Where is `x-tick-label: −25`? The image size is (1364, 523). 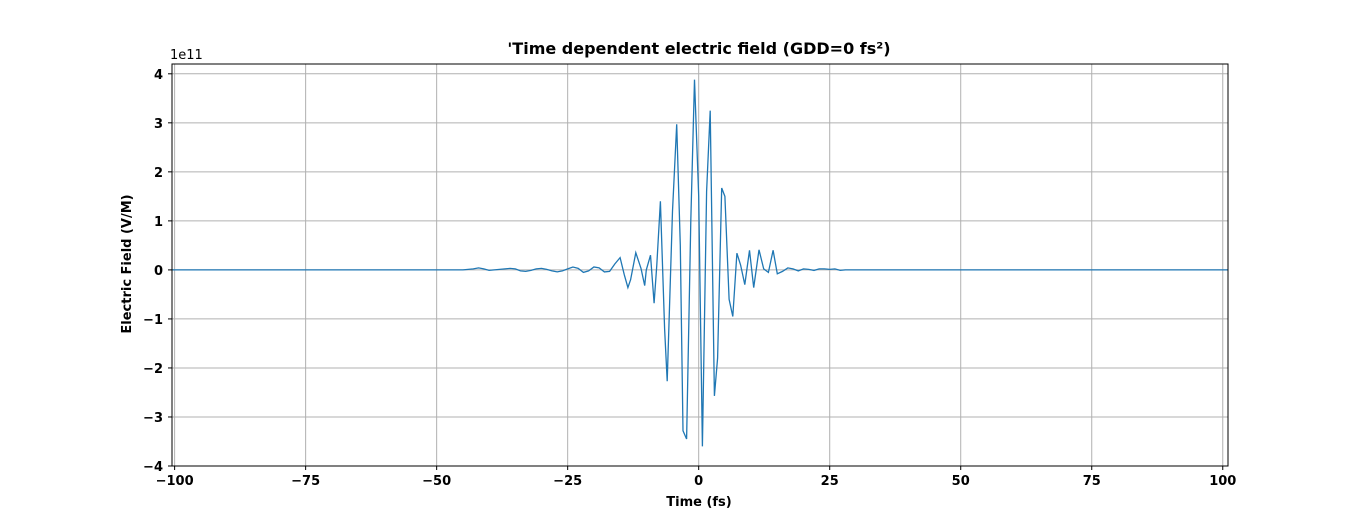 x-tick-label: −25 is located at coordinates (567, 481).